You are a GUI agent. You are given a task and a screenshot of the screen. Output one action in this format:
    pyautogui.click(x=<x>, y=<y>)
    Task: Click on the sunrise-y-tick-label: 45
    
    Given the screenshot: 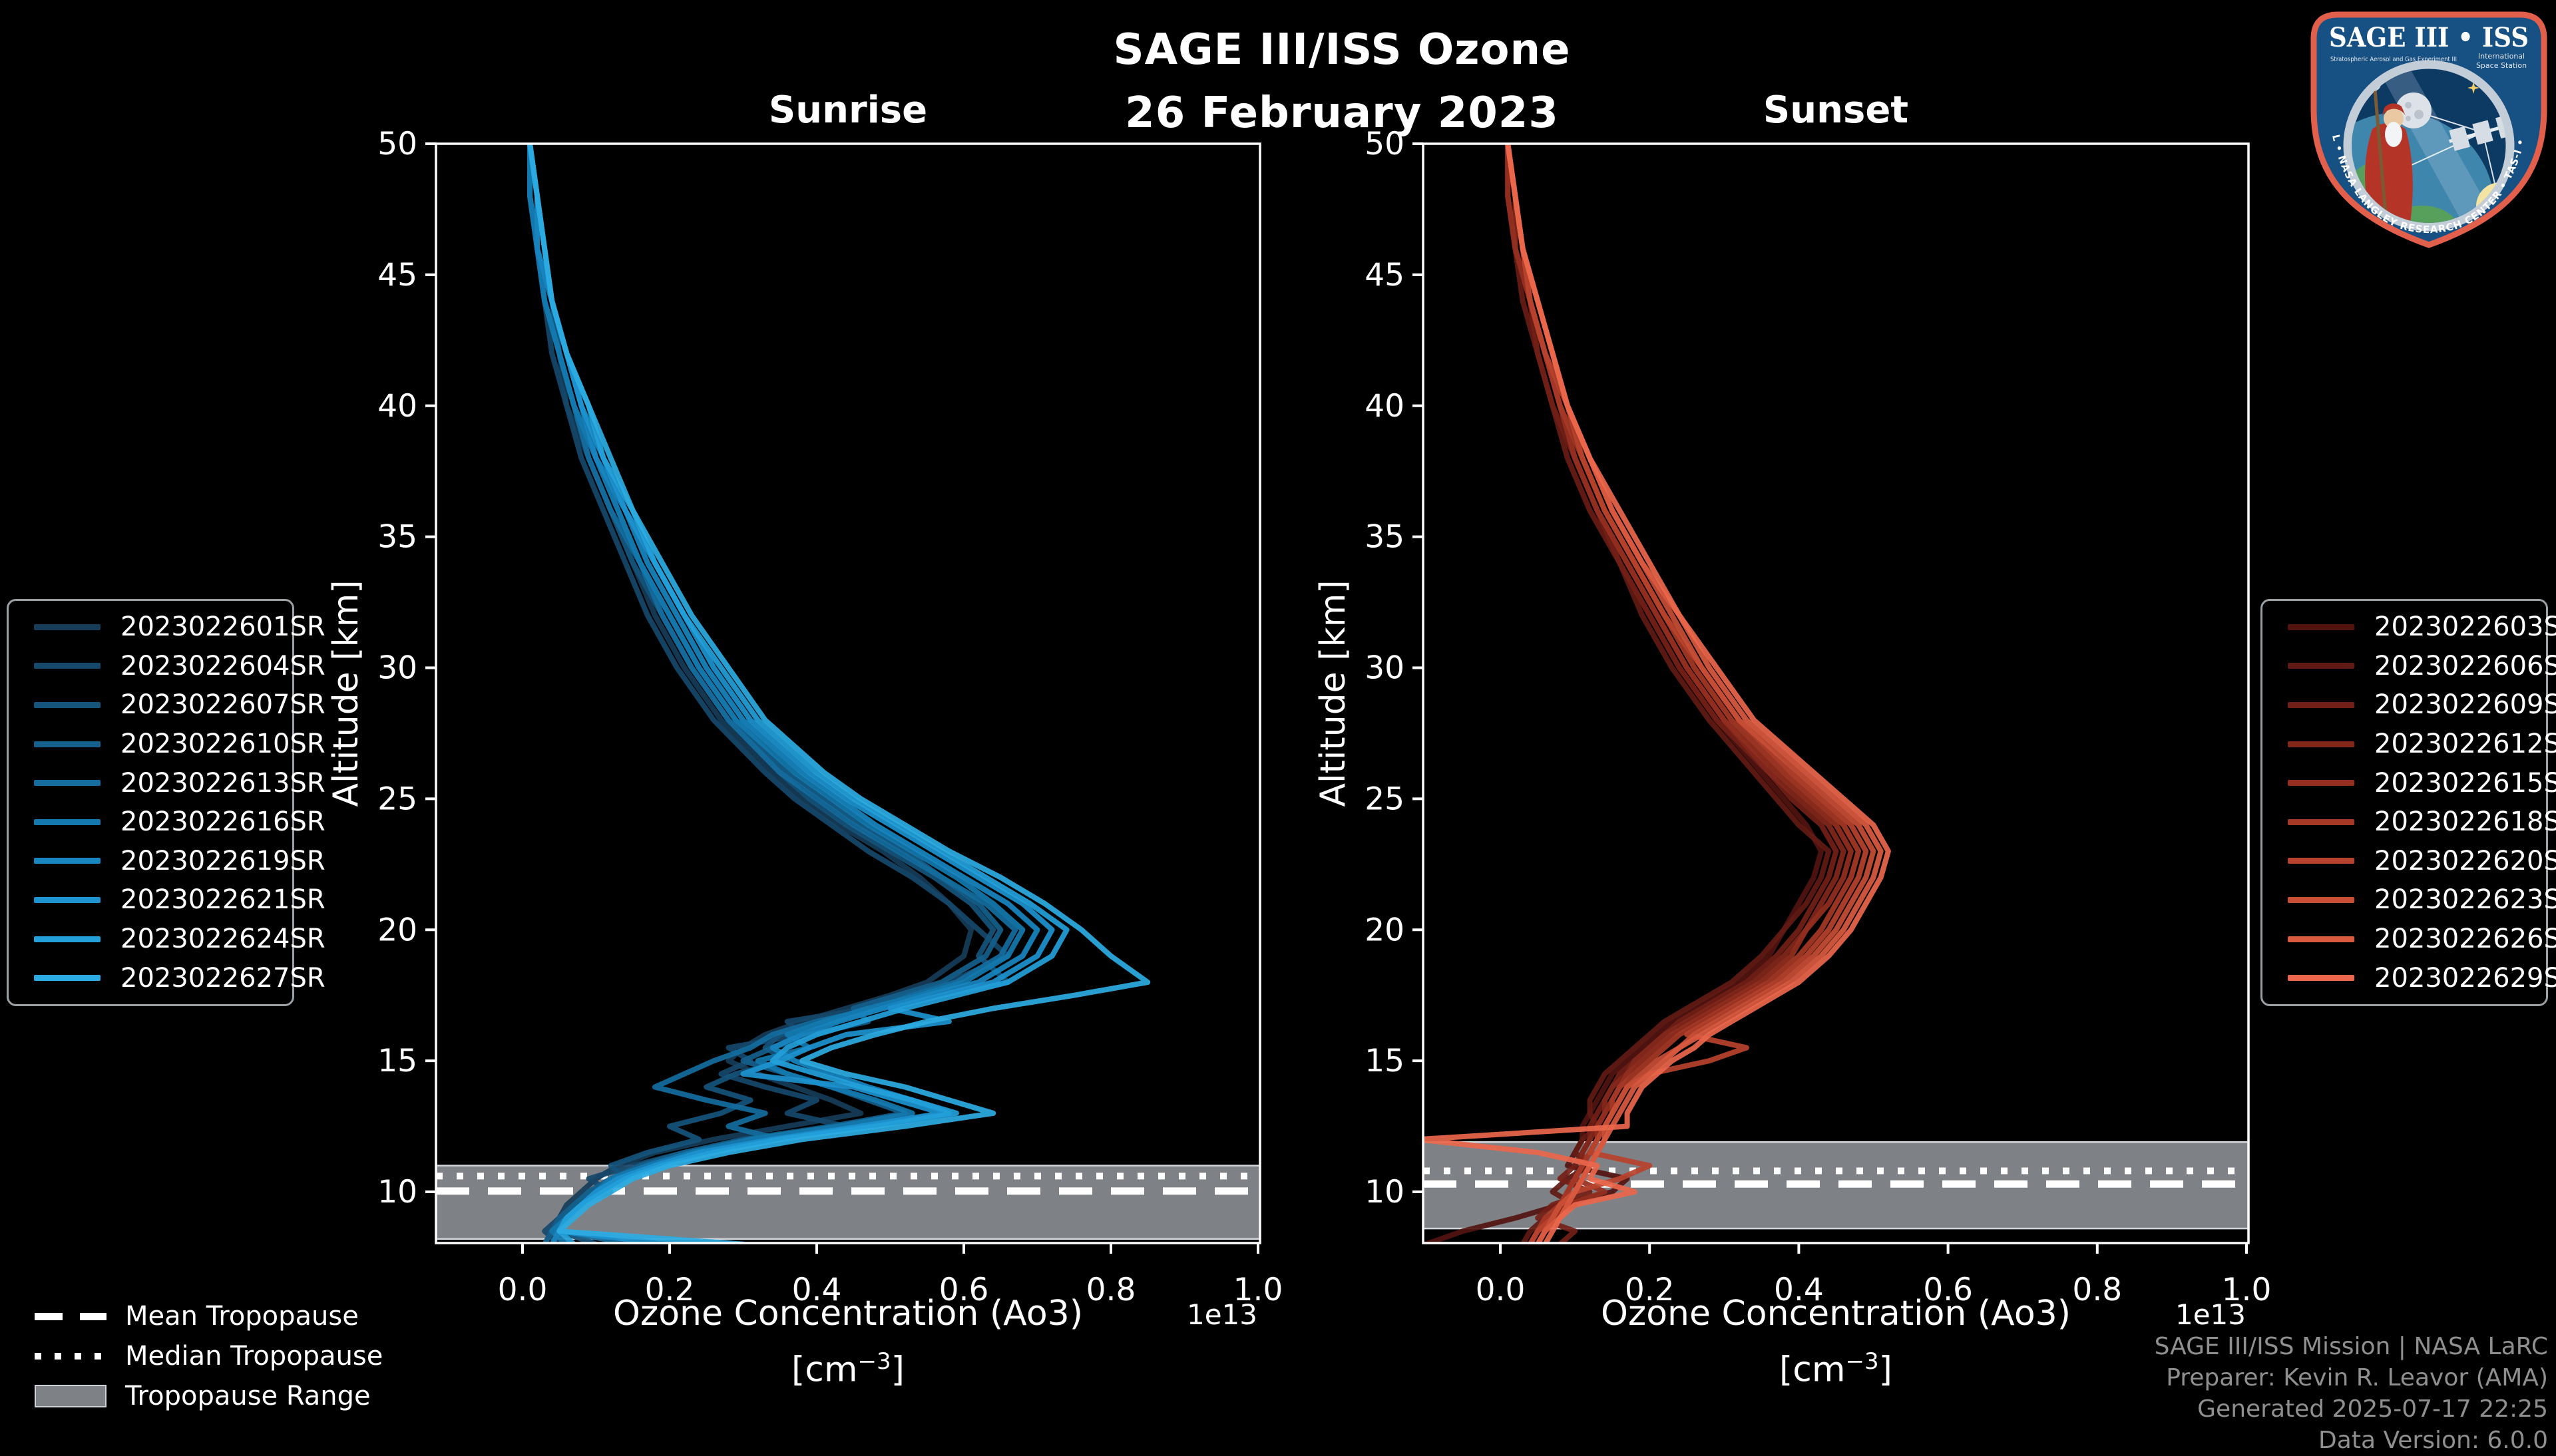 What is the action you would take?
    pyautogui.click(x=397, y=275)
    